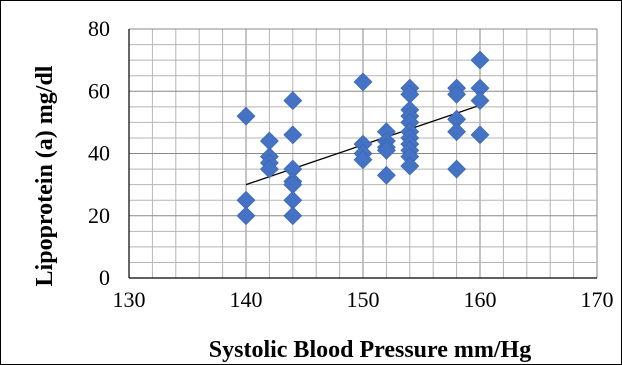  Describe the element at coordinates (370, 350) in the screenshot. I see `x-axis-title: Systolic Blood Pressure mm/Hg` at that location.